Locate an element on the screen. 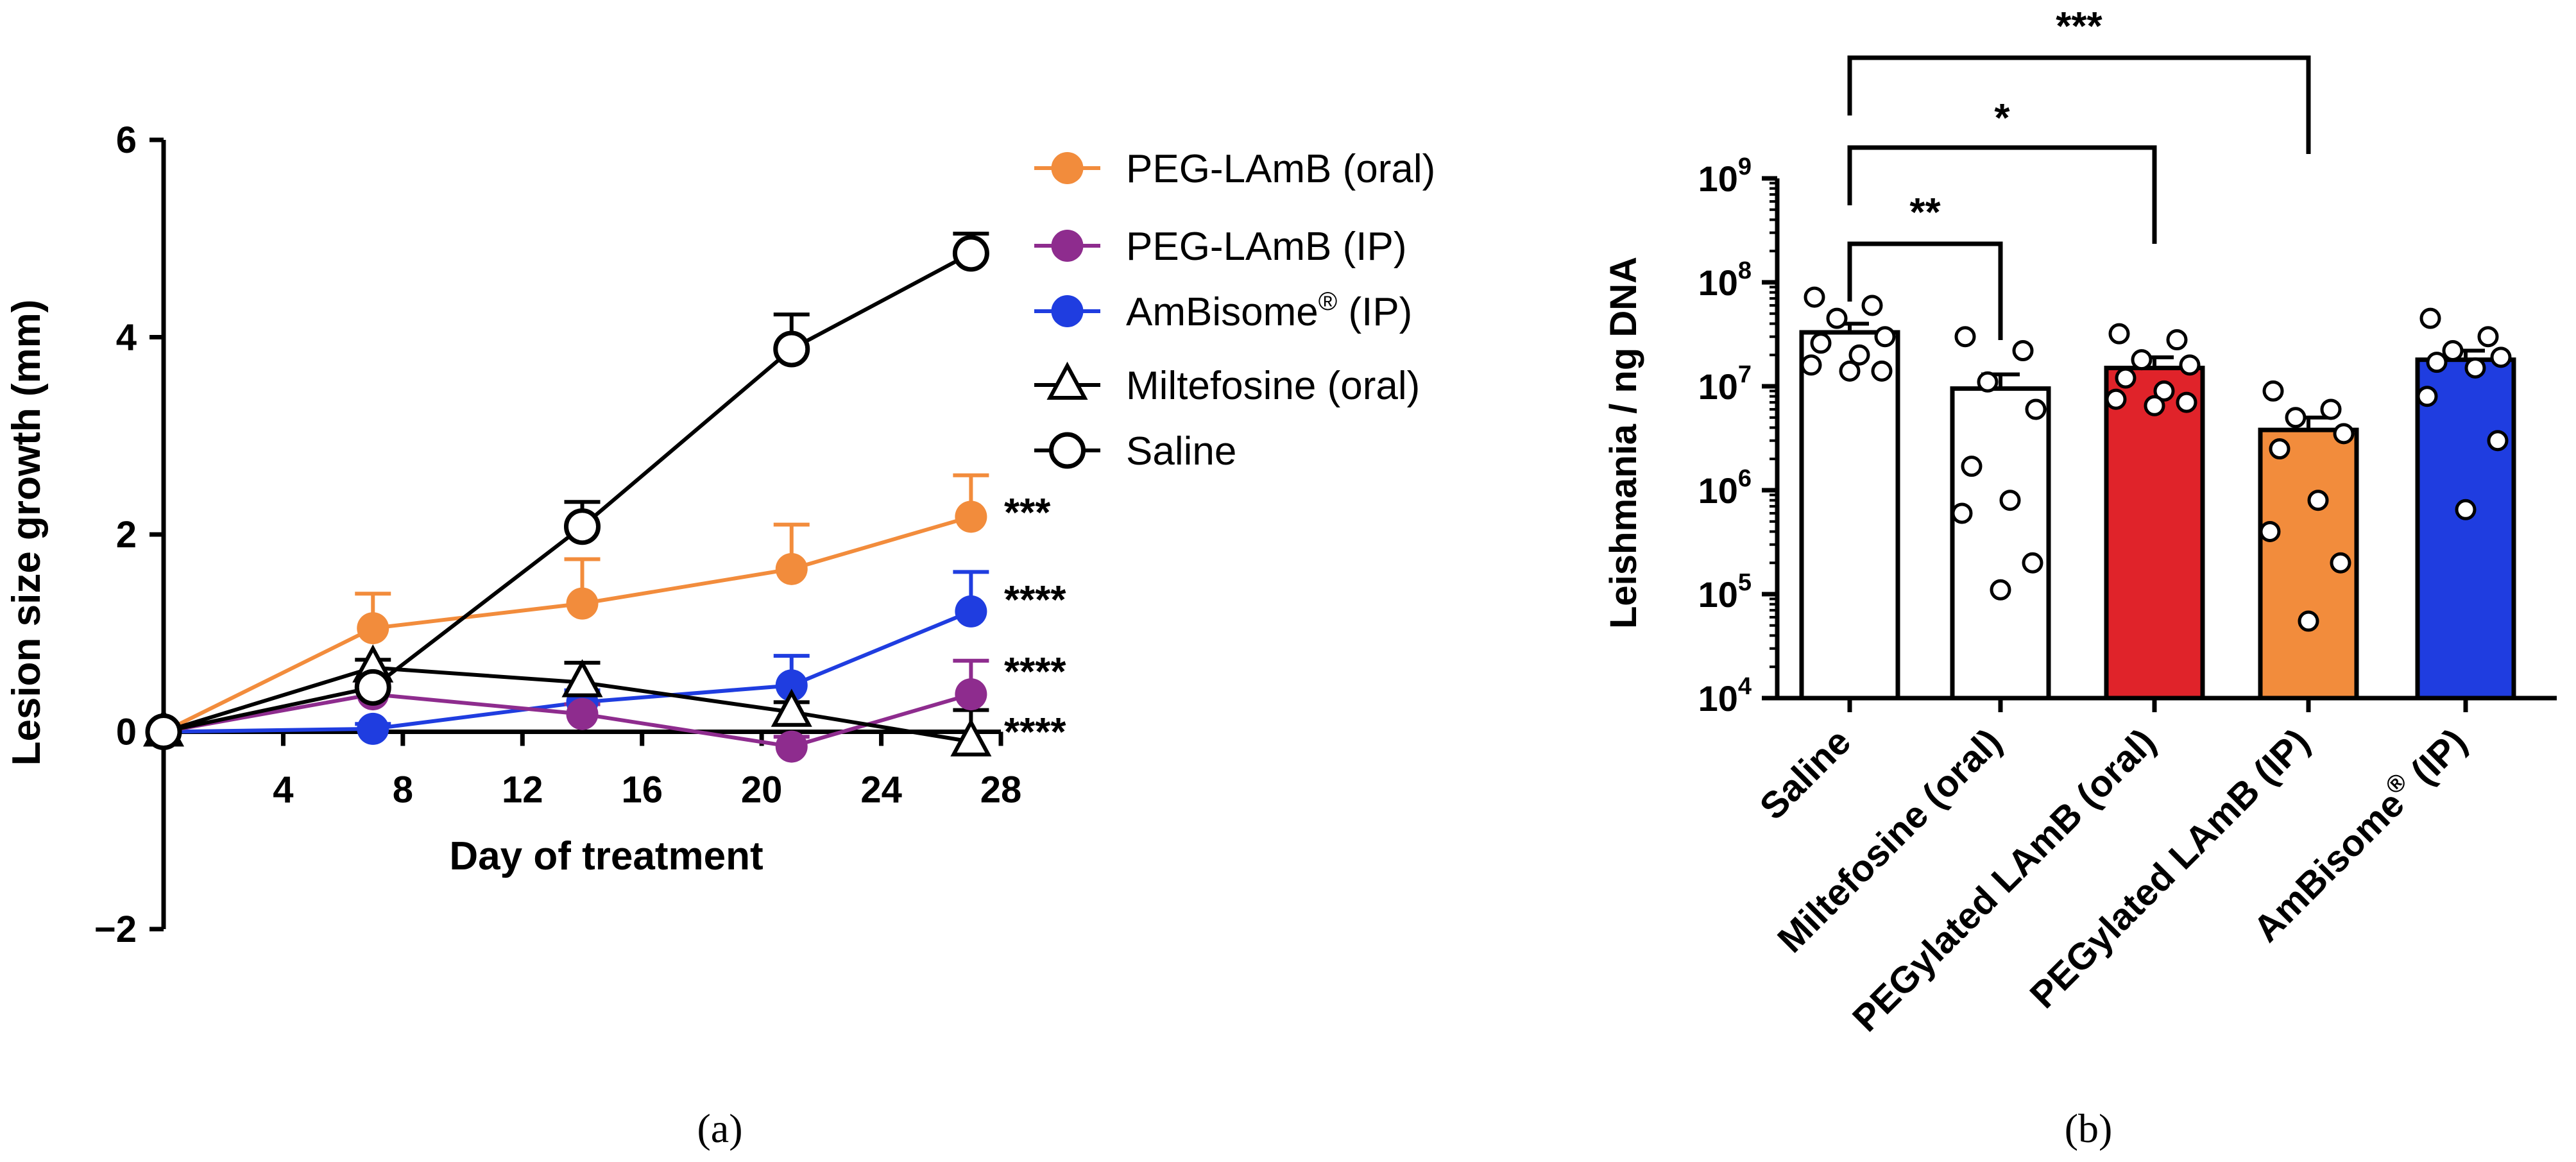 Image resolution: width=2576 pixels, height=1162 pixels. category-label-text: PEGylated LAmB (oral) is located at coordinates (2004, 880).